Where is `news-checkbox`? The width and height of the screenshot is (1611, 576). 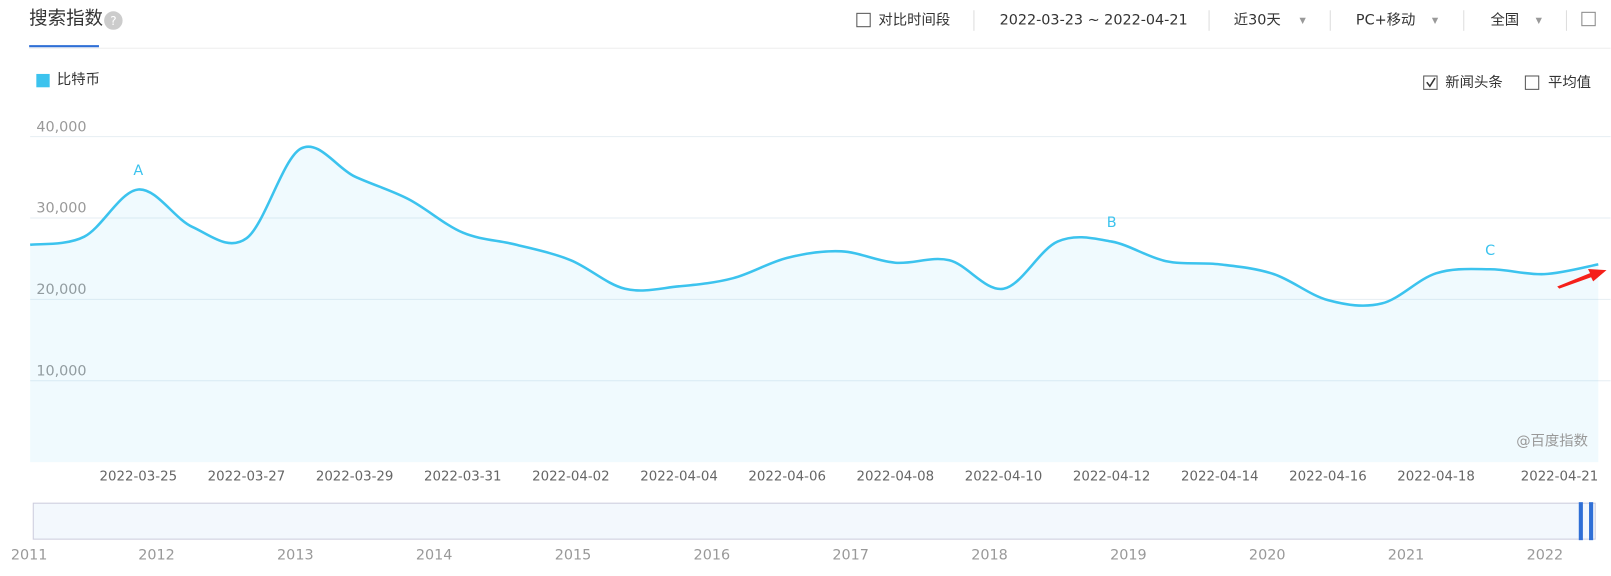 news-checkbox is located at coordinates (1430, 82).